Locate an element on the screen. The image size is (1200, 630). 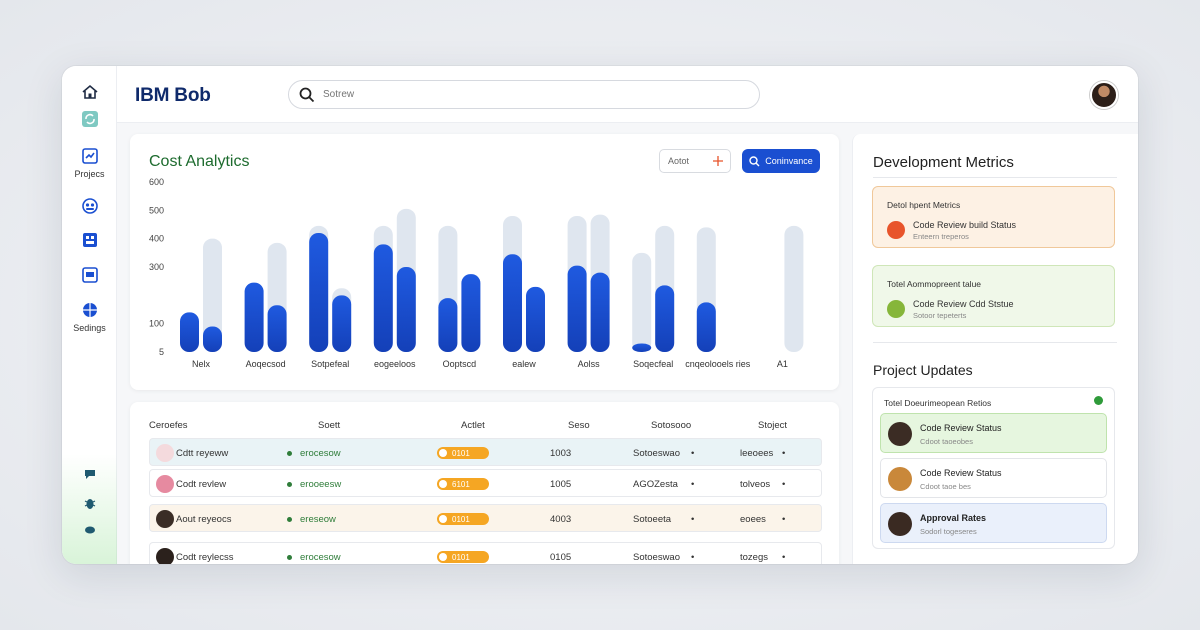
x-tick-label: Aoqecsod is located at coordinates (266, 364).